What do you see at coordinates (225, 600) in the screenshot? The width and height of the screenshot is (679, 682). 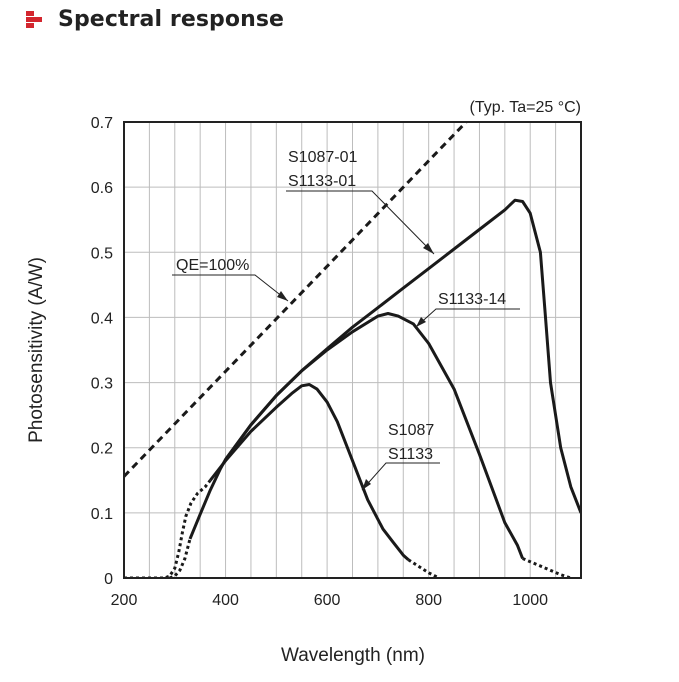 I see `x-tick-label: 400` at bounding box center [225, 600].